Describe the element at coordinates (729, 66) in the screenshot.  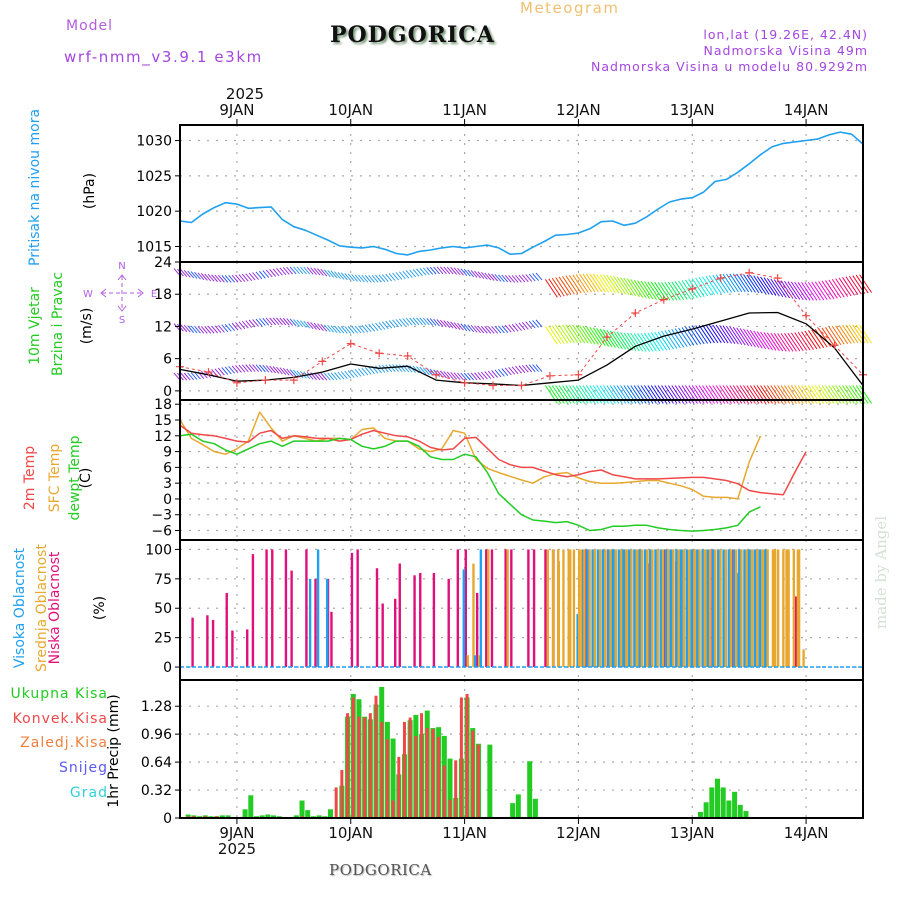
I see `model-elevation-info: Nadmorska Visina u modelu 80.9292m` at that location.